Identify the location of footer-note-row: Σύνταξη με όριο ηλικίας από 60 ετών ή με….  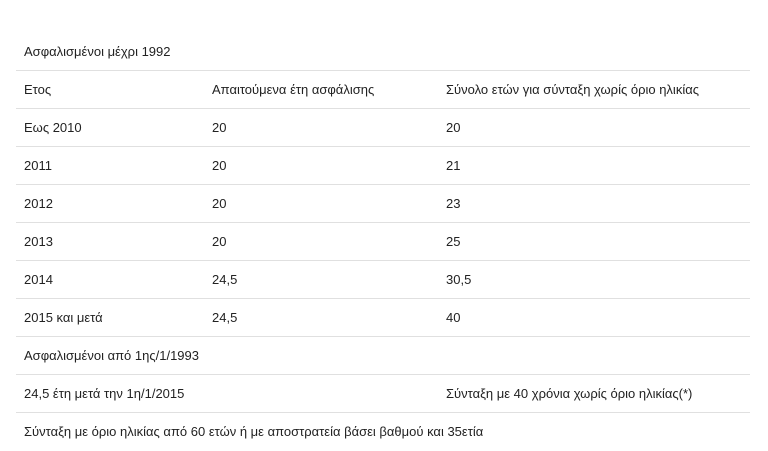
(383, 432).